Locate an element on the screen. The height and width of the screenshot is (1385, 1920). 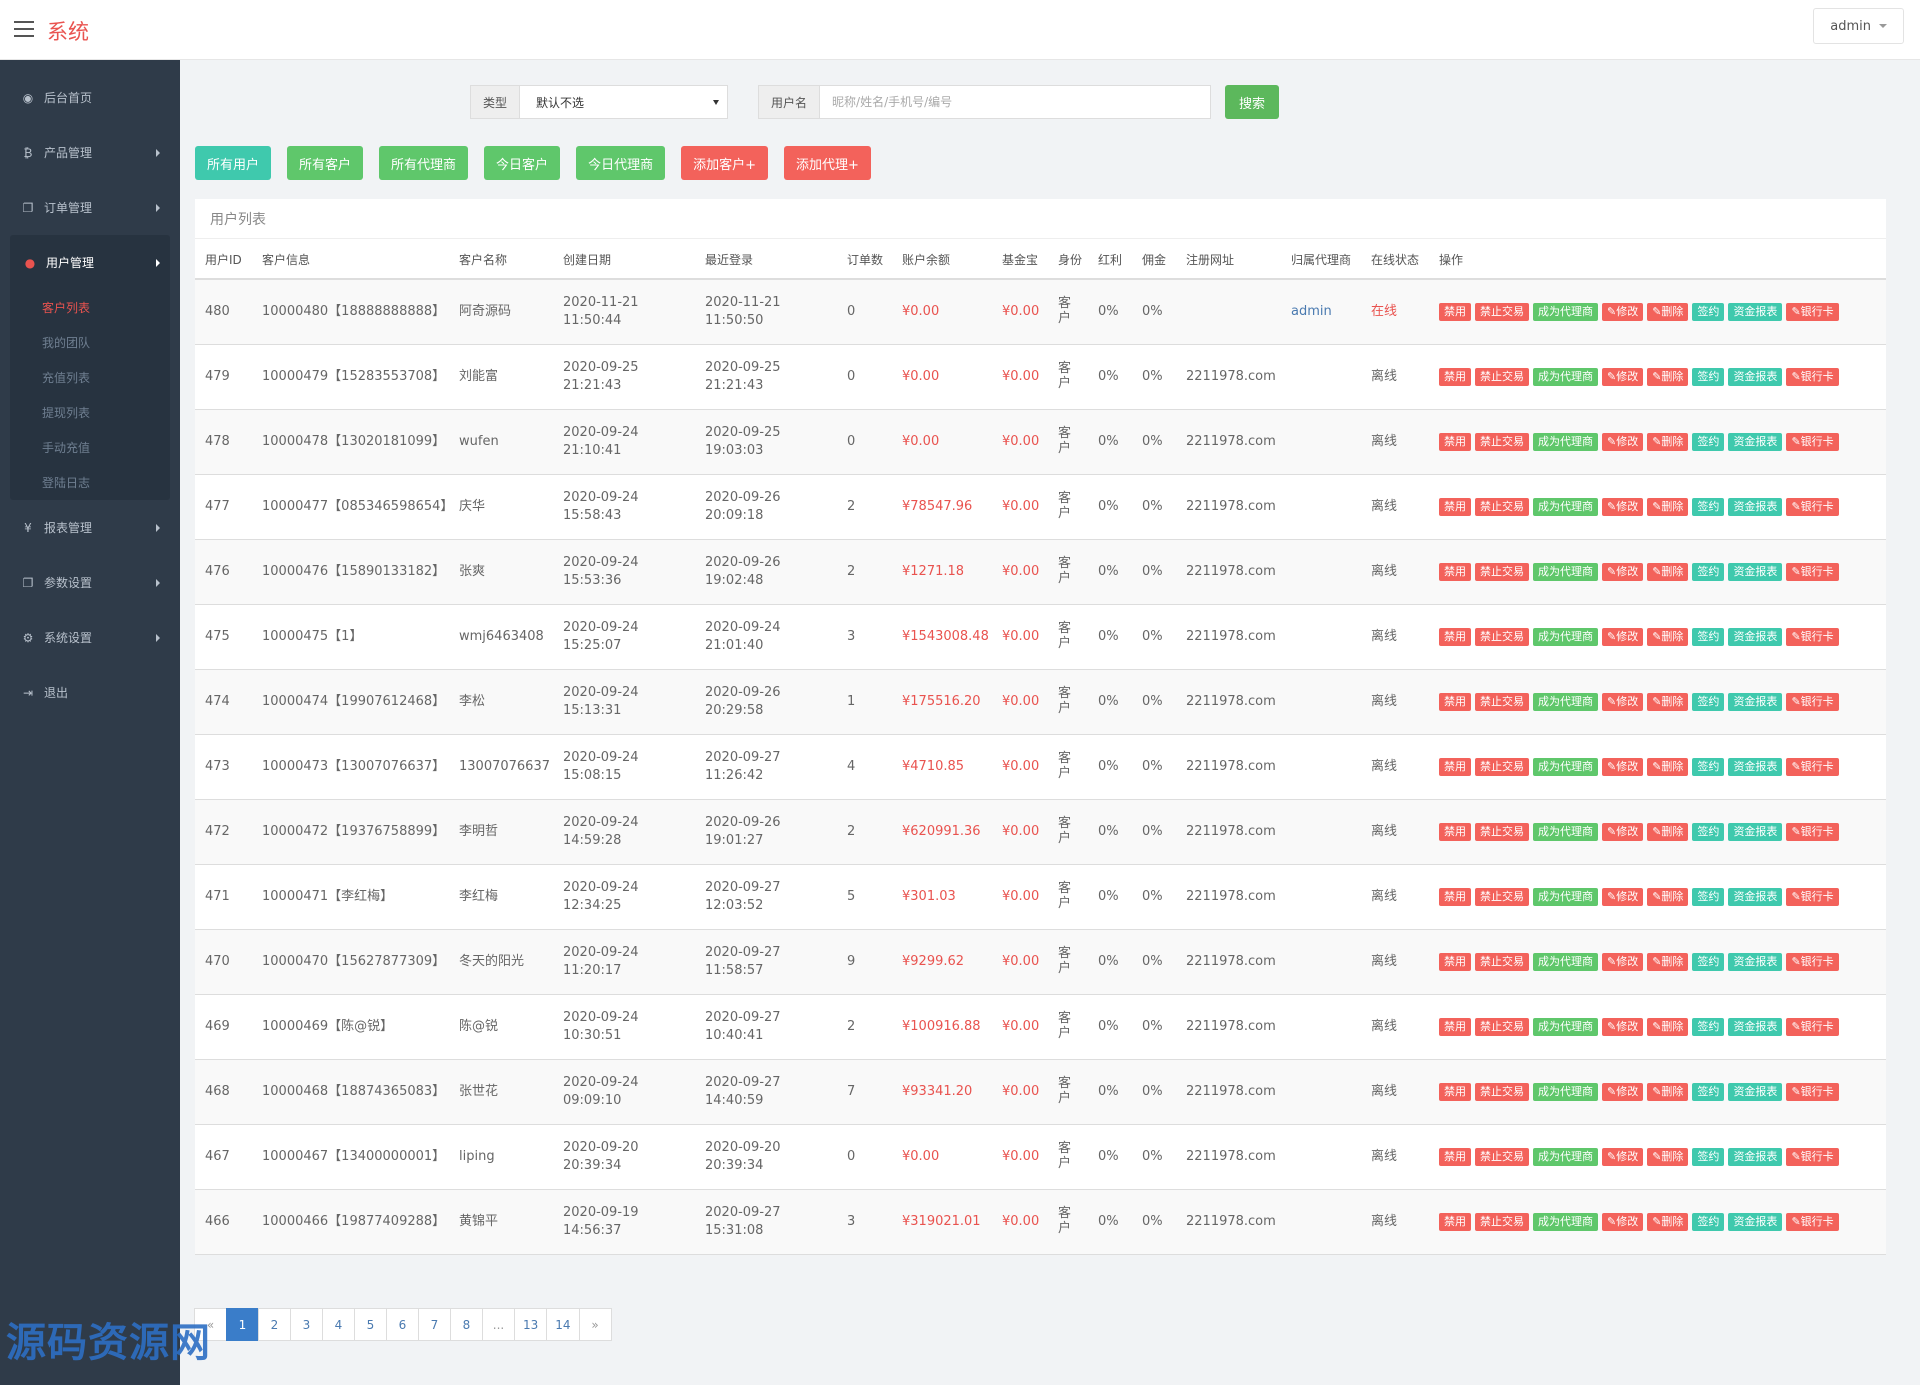
add-agent-button: 添加代理+ is located at coordinates (827, 163).